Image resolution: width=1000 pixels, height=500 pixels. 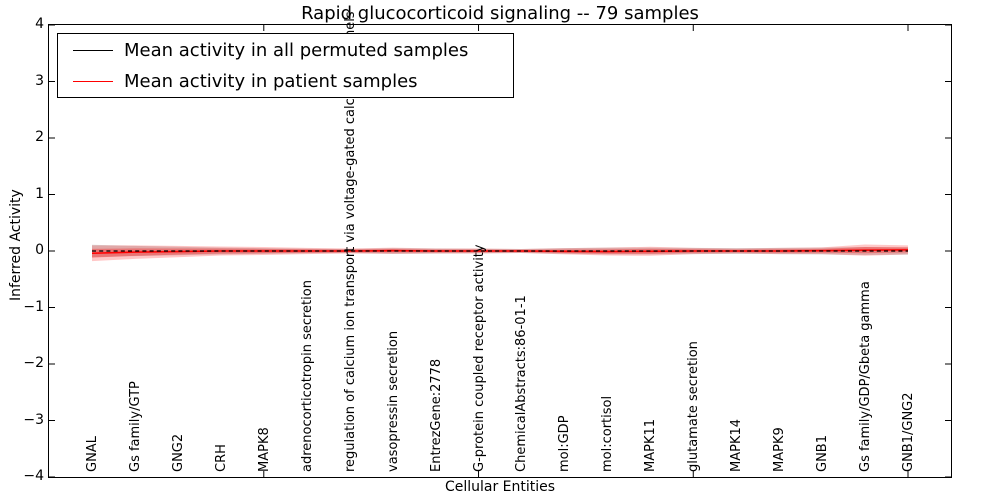 I want to click on x-category-label: vasopressin secretion, so click(x=393, y=401).